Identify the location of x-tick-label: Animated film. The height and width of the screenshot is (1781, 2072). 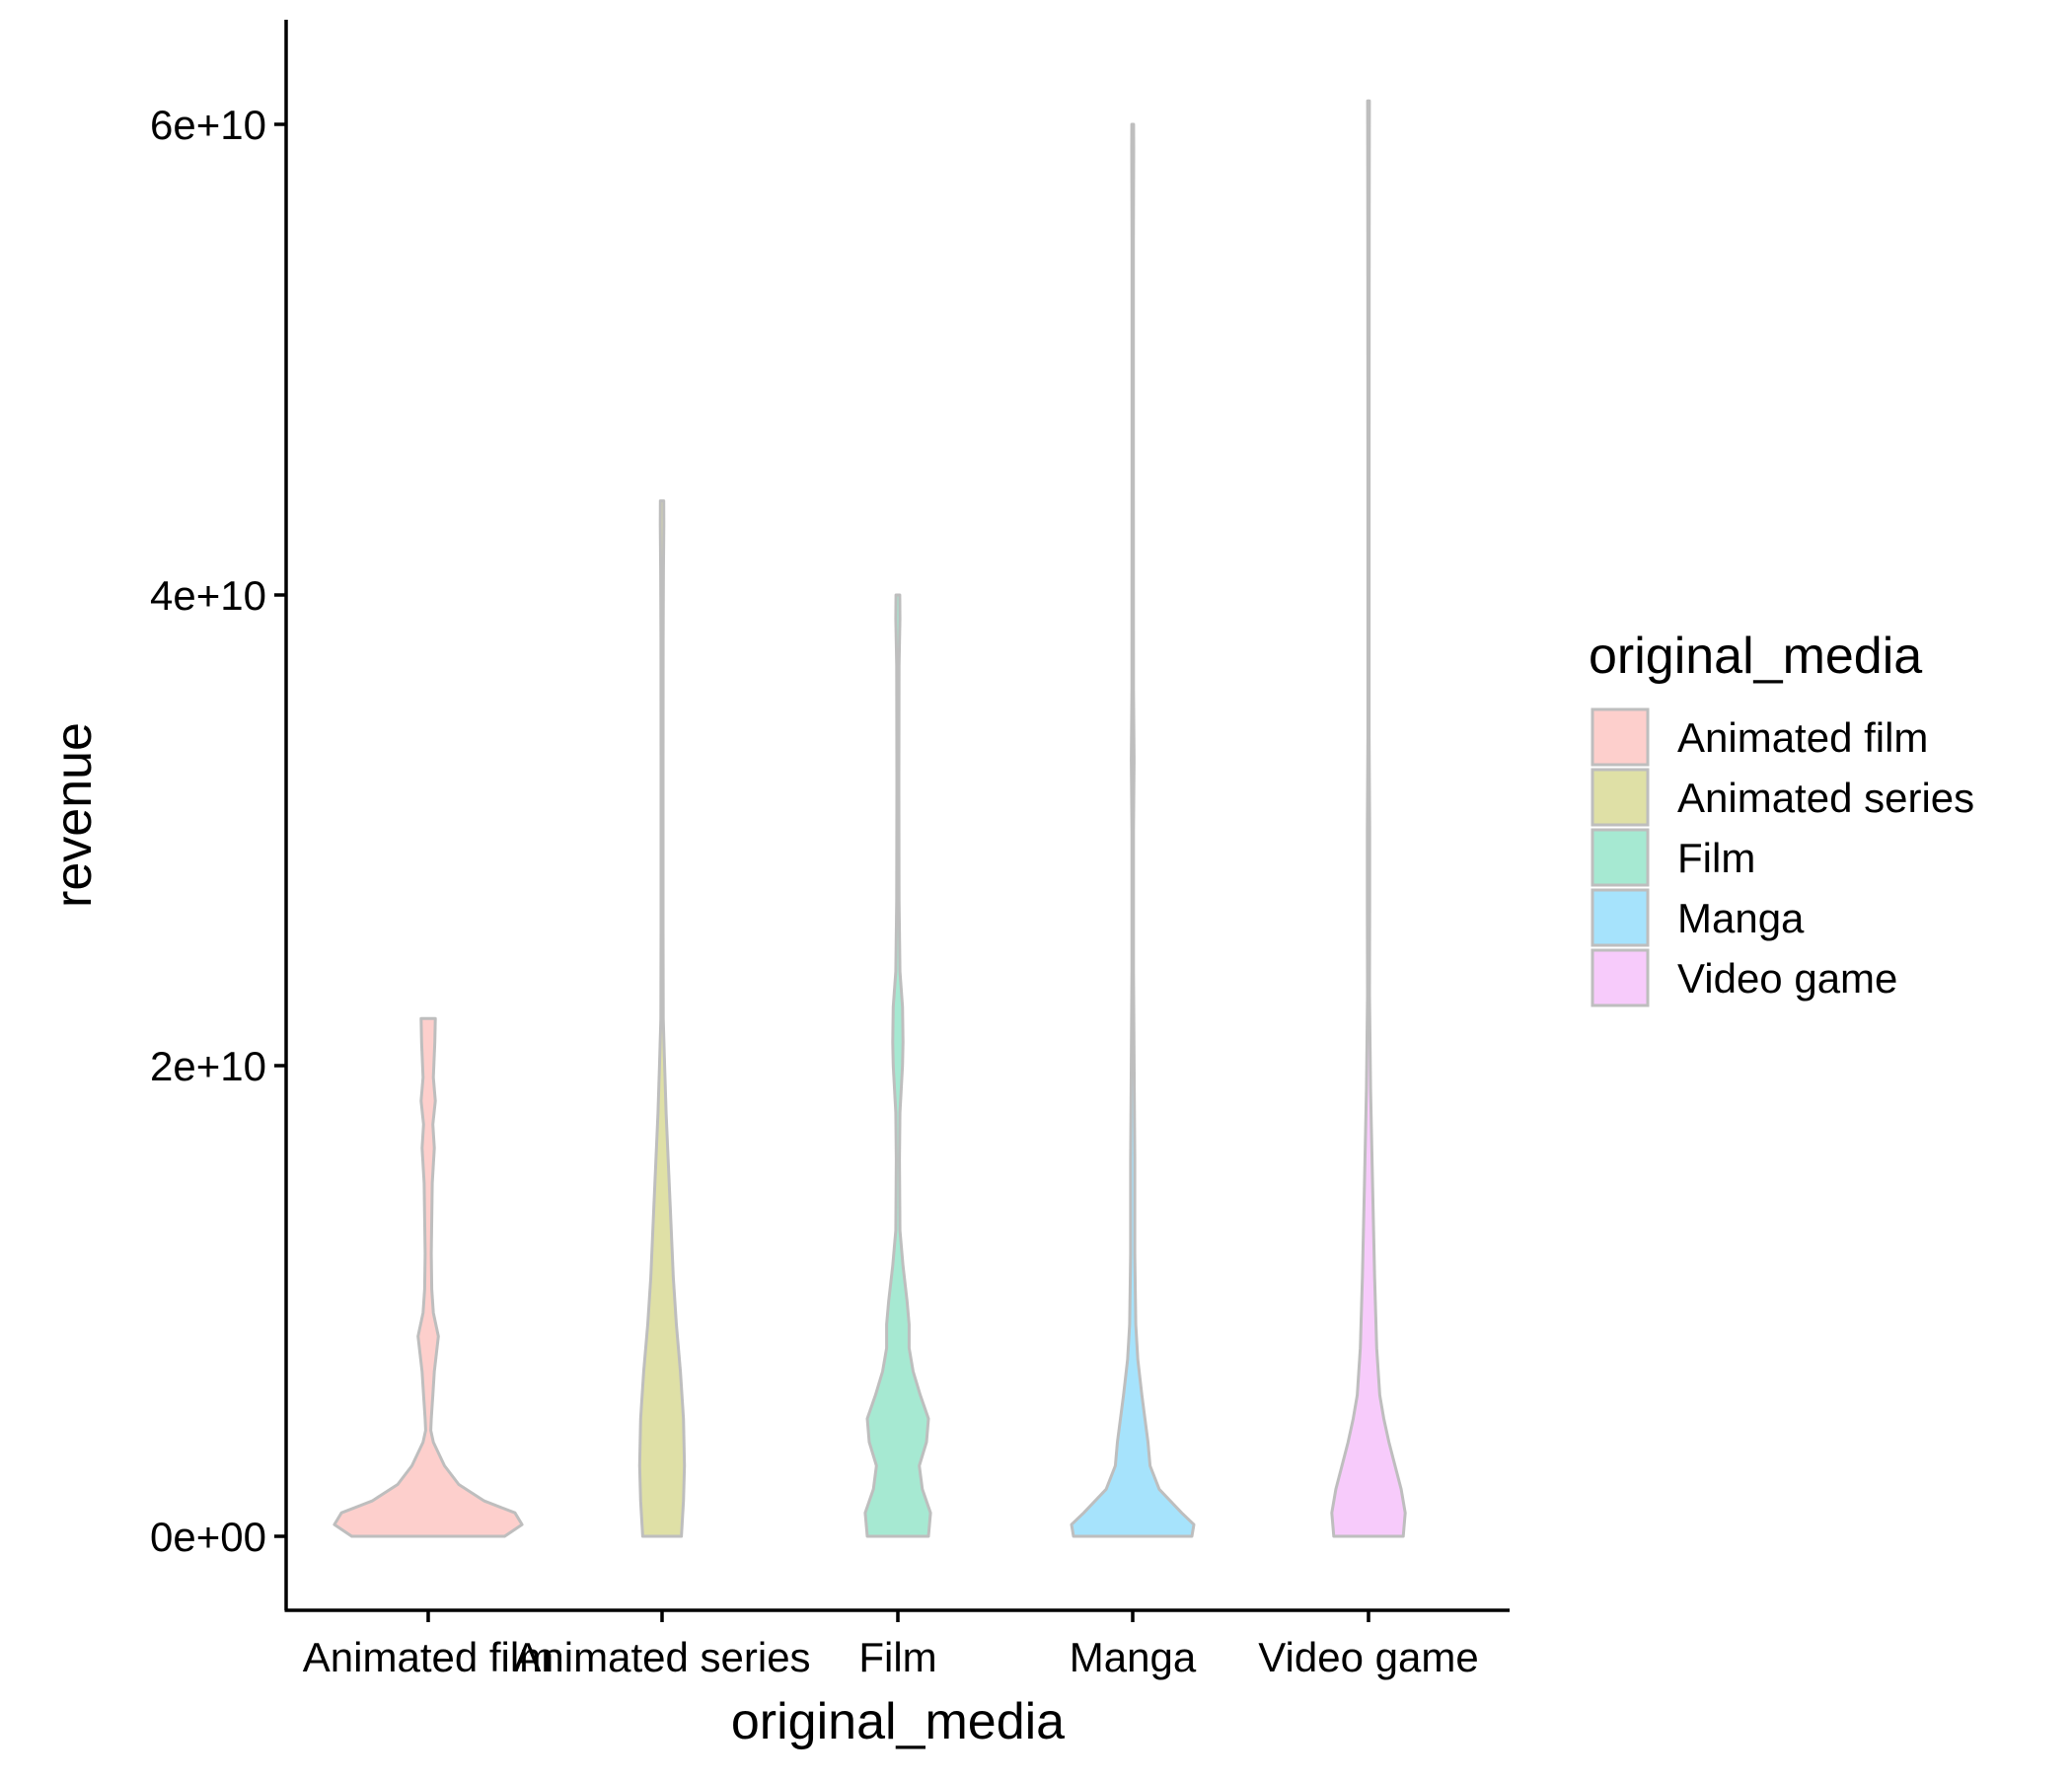
(429, 1657).